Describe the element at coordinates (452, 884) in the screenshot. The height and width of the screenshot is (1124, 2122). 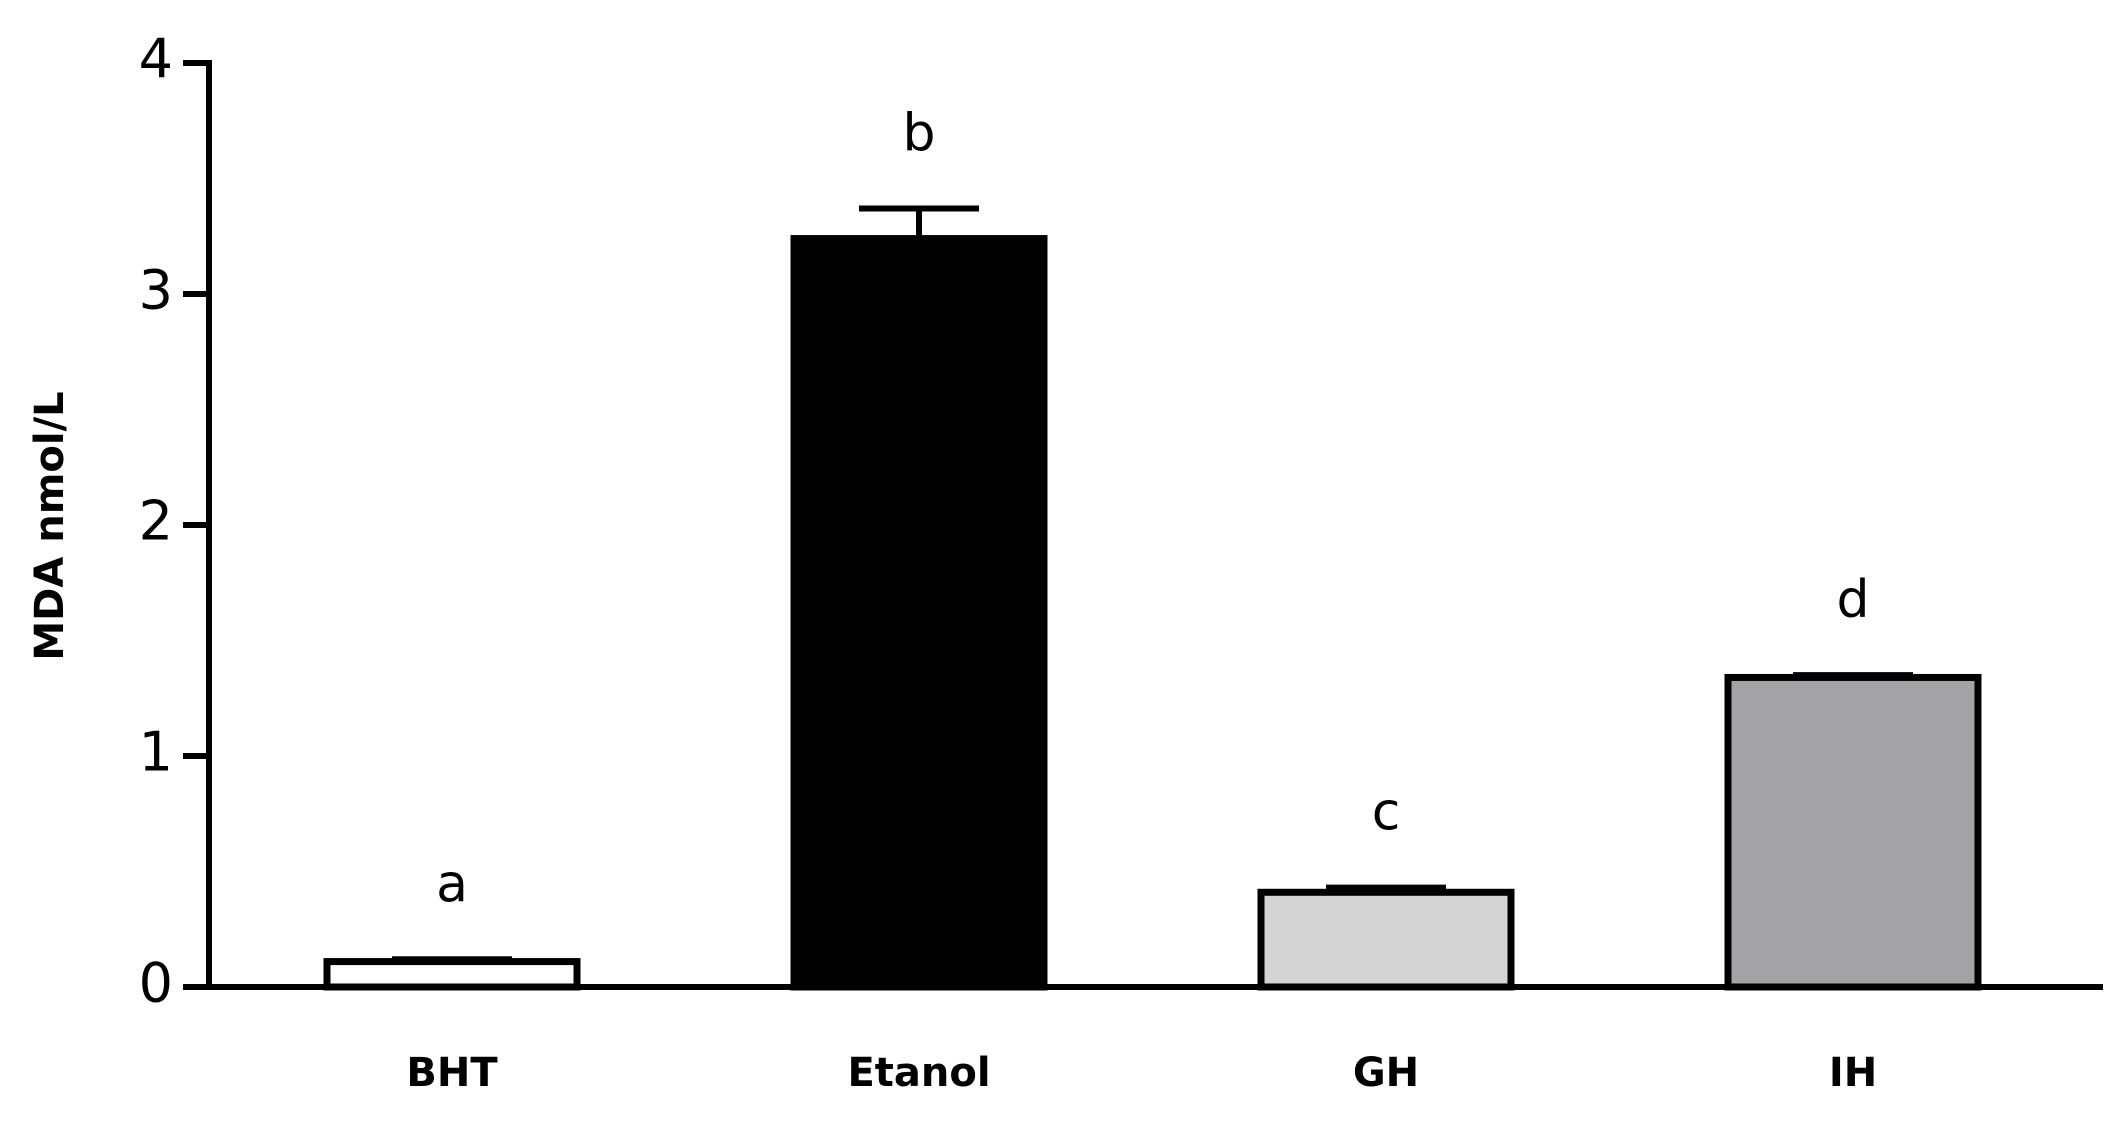
I see `annotation: a` at that location.